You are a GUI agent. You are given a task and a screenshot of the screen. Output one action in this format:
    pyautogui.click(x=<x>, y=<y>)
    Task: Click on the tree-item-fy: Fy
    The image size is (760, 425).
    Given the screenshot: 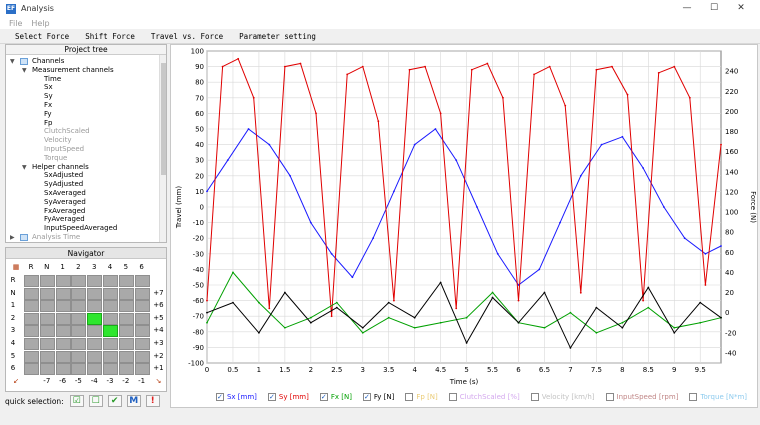 What is the action you would take?
    pyautogui.click(x=48, y=113)
    